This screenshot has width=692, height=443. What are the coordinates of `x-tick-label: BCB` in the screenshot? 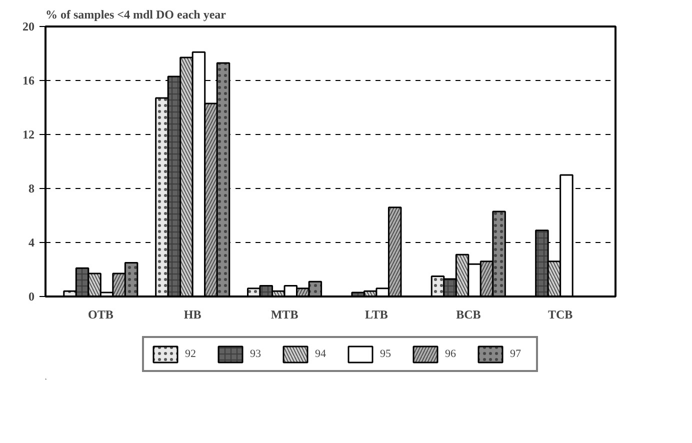 It's located at (468, 315).